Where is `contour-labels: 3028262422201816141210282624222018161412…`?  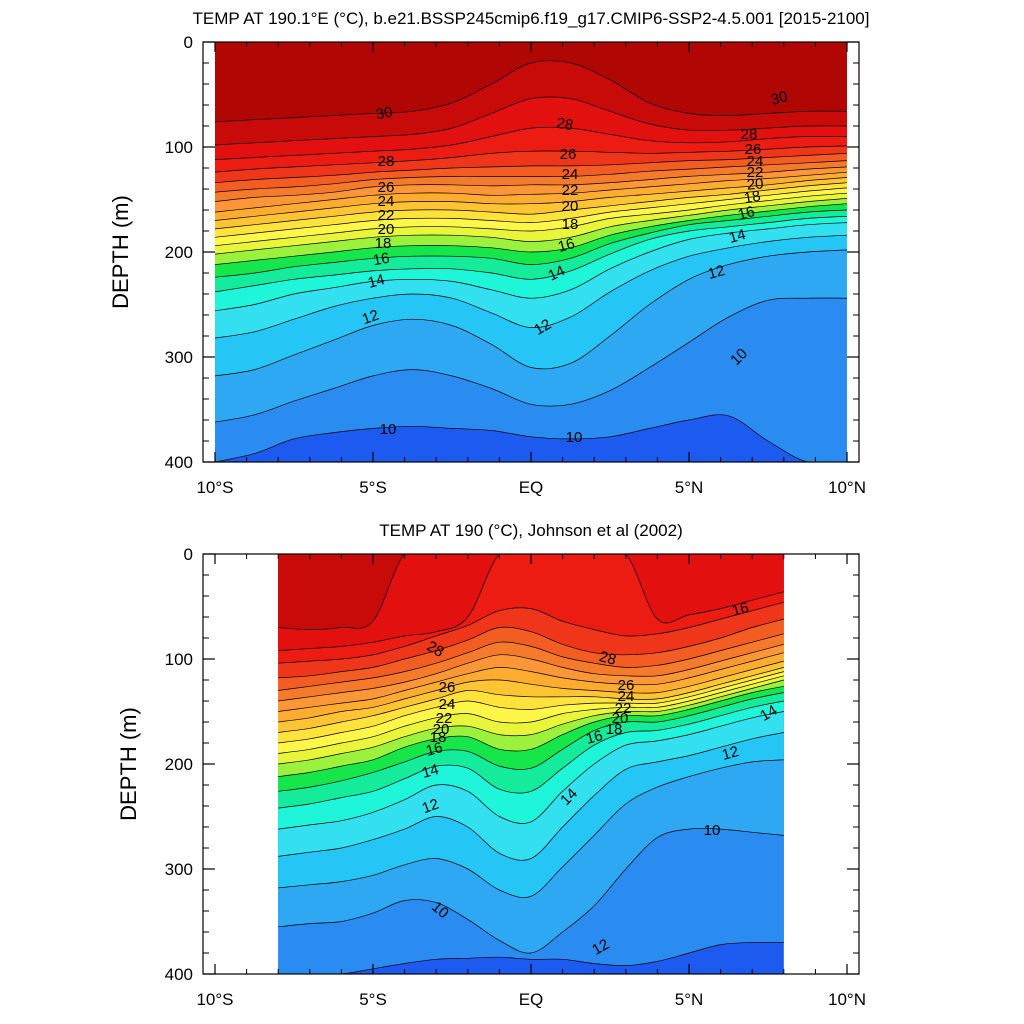
contour-labels: 3028262422201816141210282624222018161412… is located at coordinates (575, 267).